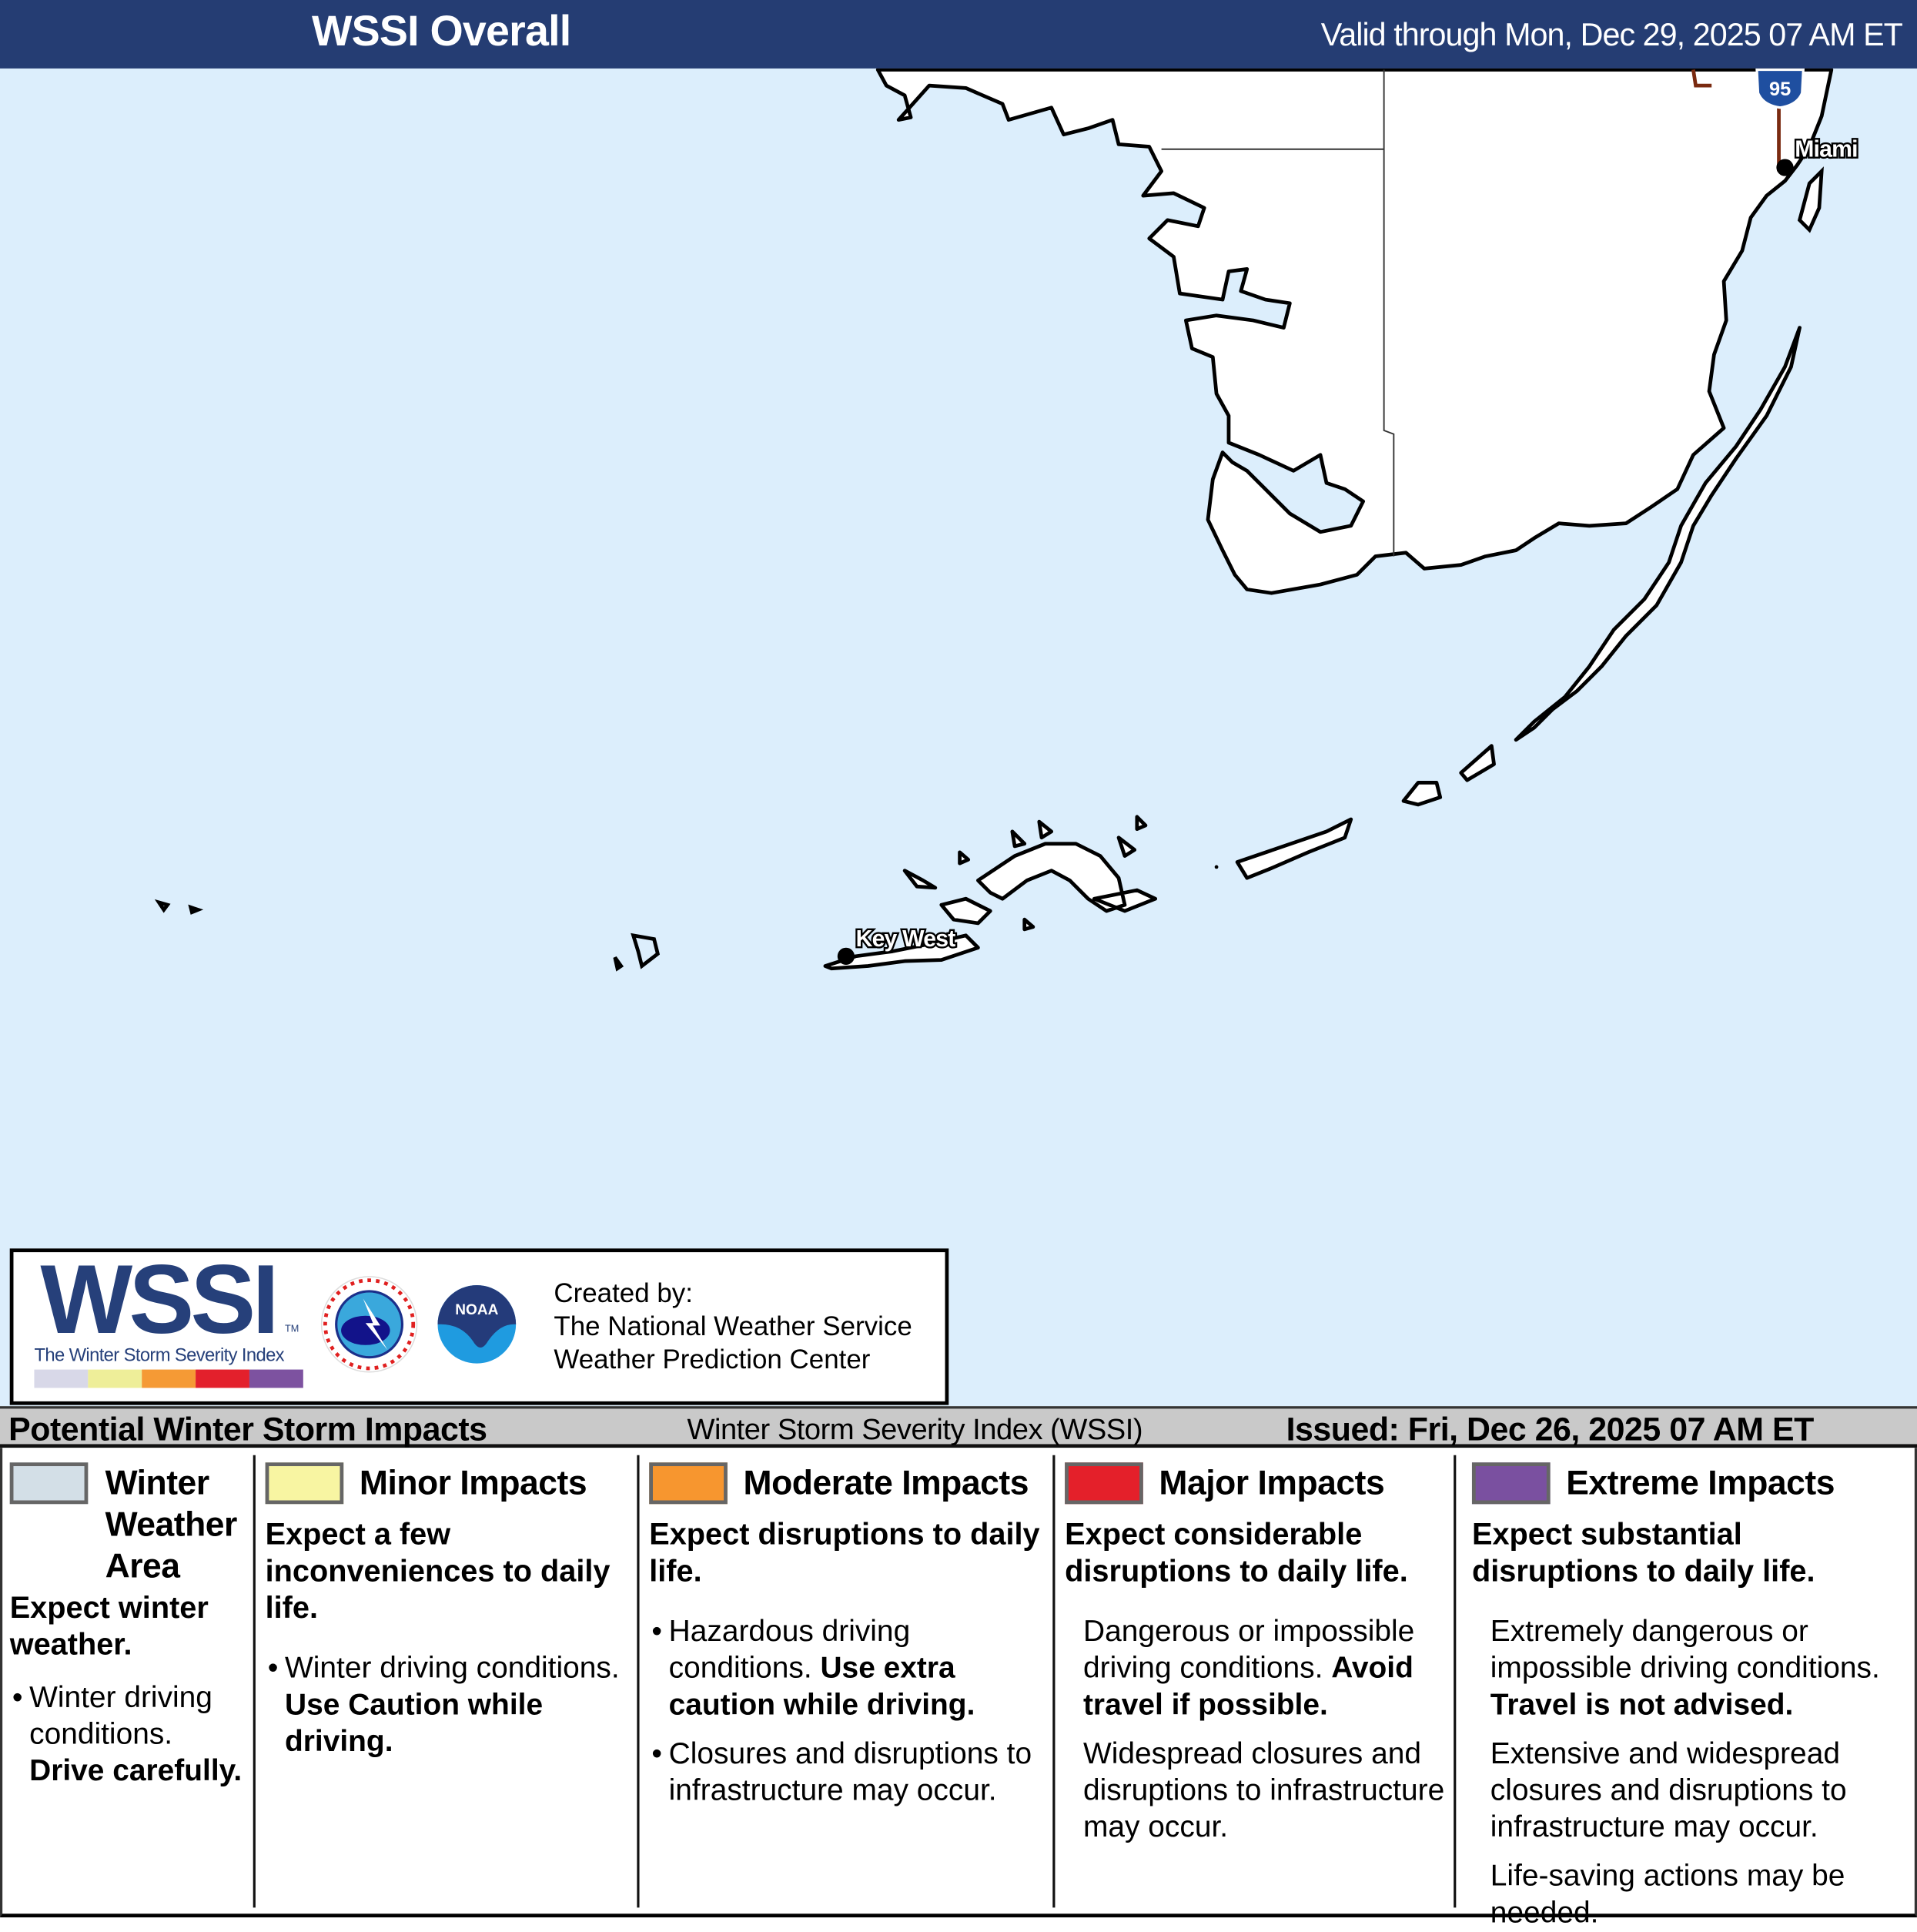 The width and height of the screenshot is (1917, 1932). What do you see at coordinates (790, 1650) in the screenshot?
I see `description-text: Hazardous driving conditions.` at bounding box center [790, 1650].